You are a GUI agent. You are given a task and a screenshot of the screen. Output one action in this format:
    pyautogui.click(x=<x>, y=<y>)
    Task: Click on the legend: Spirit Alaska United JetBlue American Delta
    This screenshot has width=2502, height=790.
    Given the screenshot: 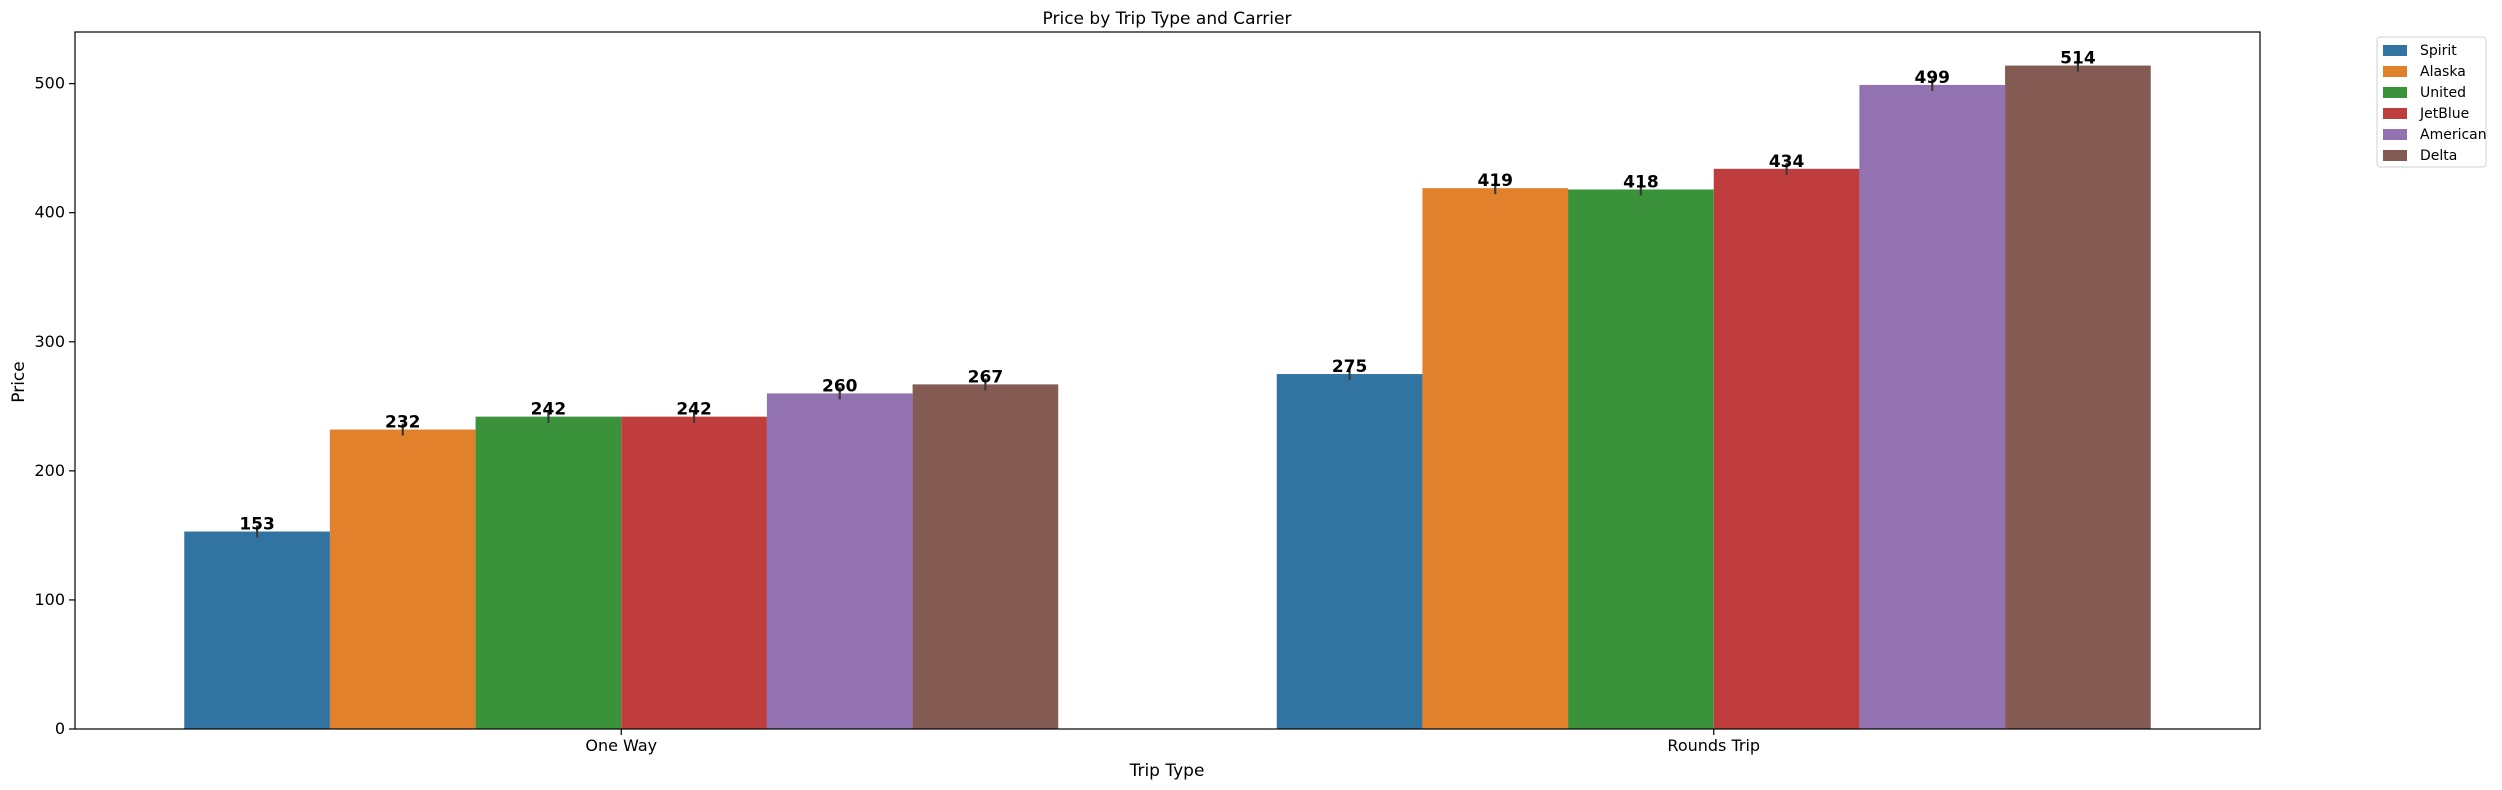 What is the action you would take?
    pyautogui.click(x=2431, y=102)
    